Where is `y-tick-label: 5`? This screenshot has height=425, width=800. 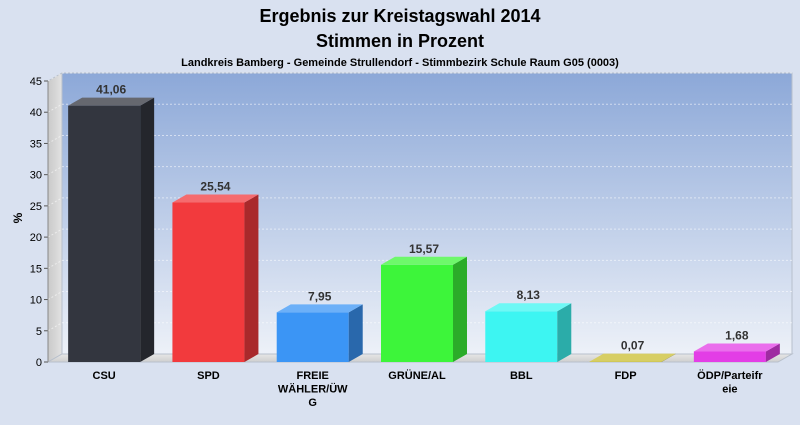 y-tick-label: 5 is located at coordinates (39, 332).